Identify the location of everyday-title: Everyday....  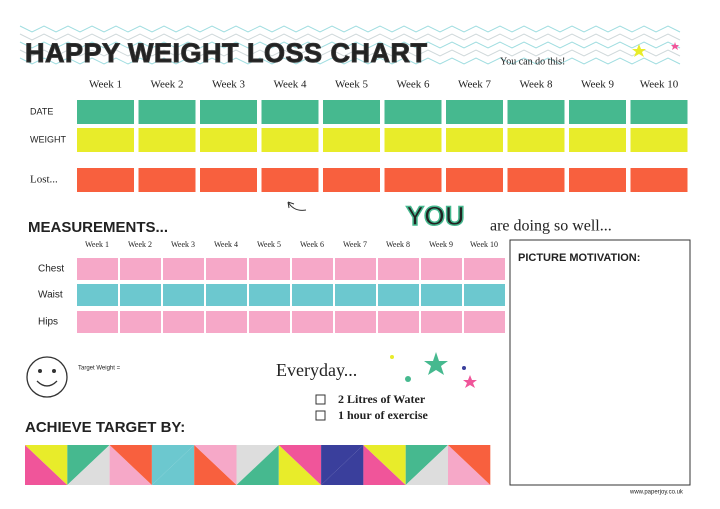
(316, 370).